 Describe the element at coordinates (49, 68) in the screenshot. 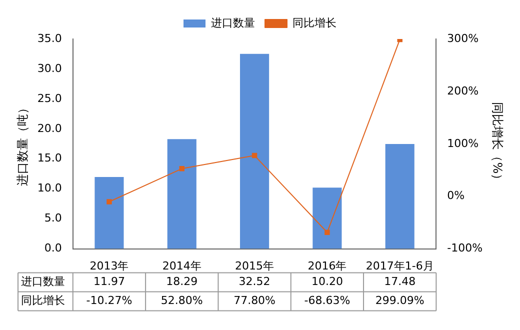

I see `y-tick-label: 30.0` at that location.